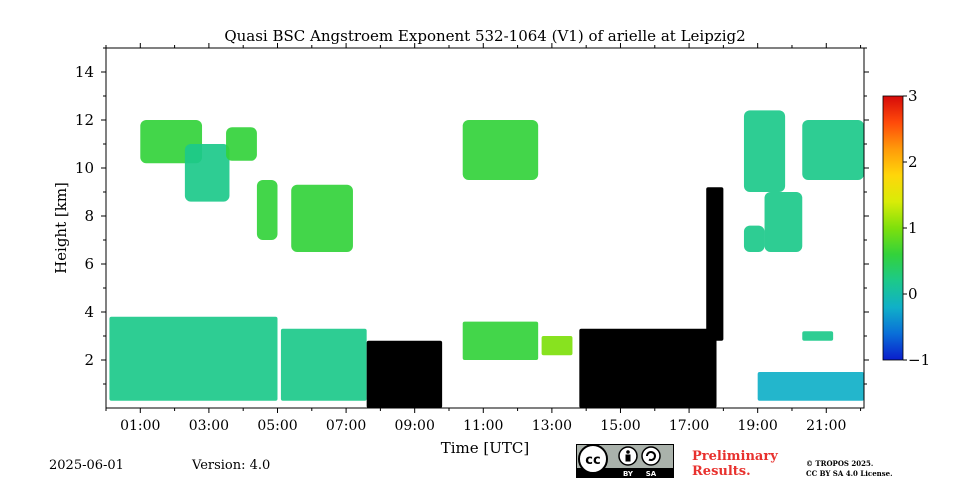 The image size is (960, 480). I want to click on colorbar-tick-label: 2, so click(913, 162).